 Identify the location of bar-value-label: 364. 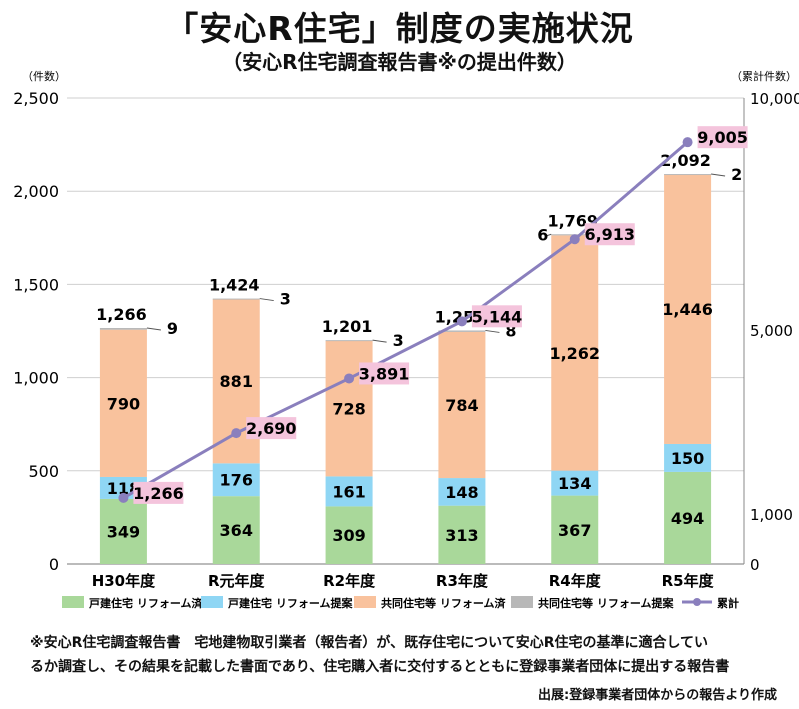
(236, 530).